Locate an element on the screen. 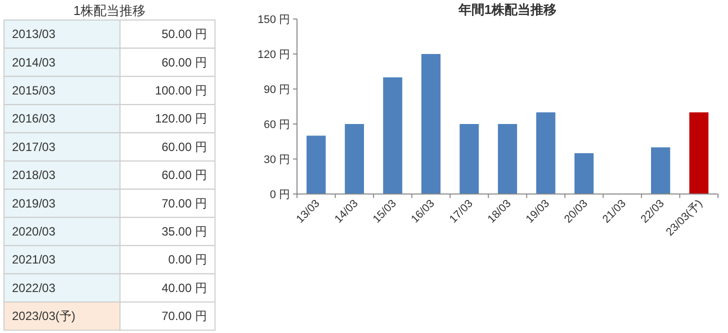 The image size is (728, 333). category-label: 2021/03 is located at coordinates (34, 259).